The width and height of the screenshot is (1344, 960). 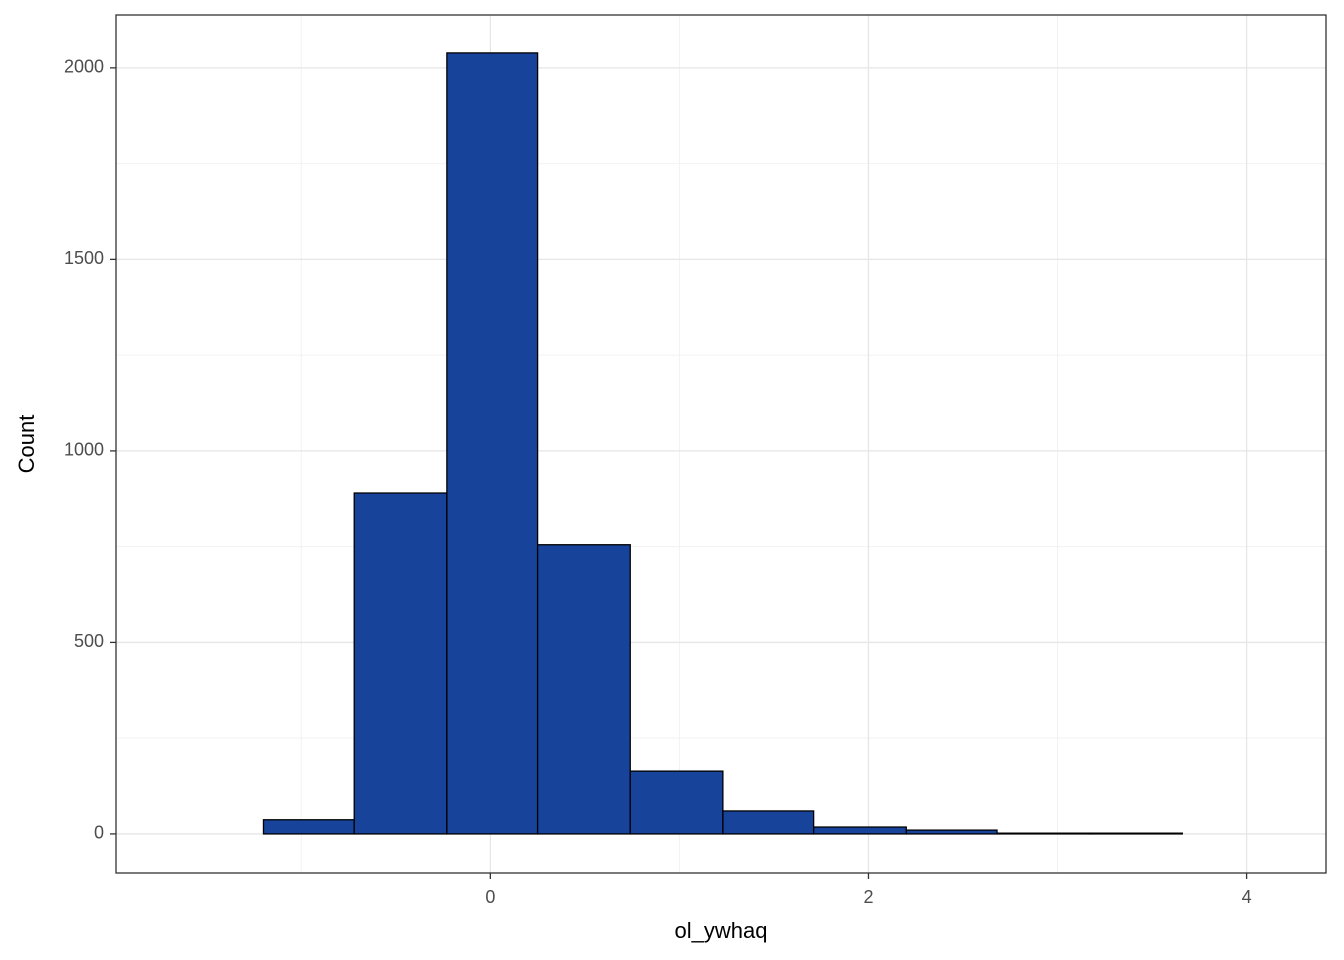 What do you see at coordinates (26, 444) in the screenshot?
I see `y-axis-title: Count` at bounding box center [26, 444].